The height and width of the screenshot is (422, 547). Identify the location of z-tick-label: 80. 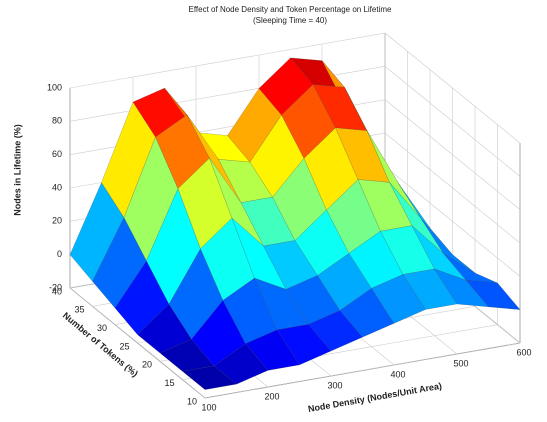
(57, 121).